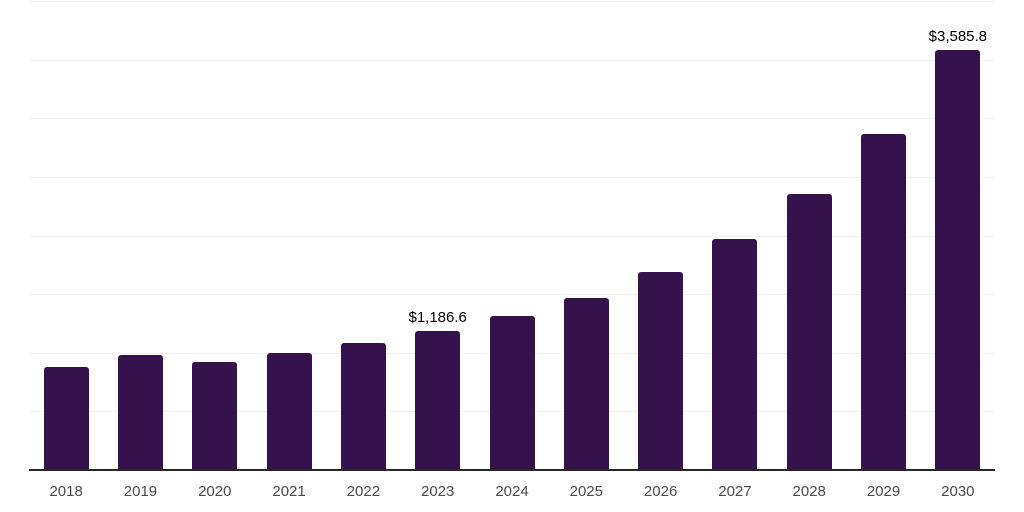  What do you see at coordinates (735, 354) in the screenshot?
I see `bar-2027` at bounding box center [735, 354].